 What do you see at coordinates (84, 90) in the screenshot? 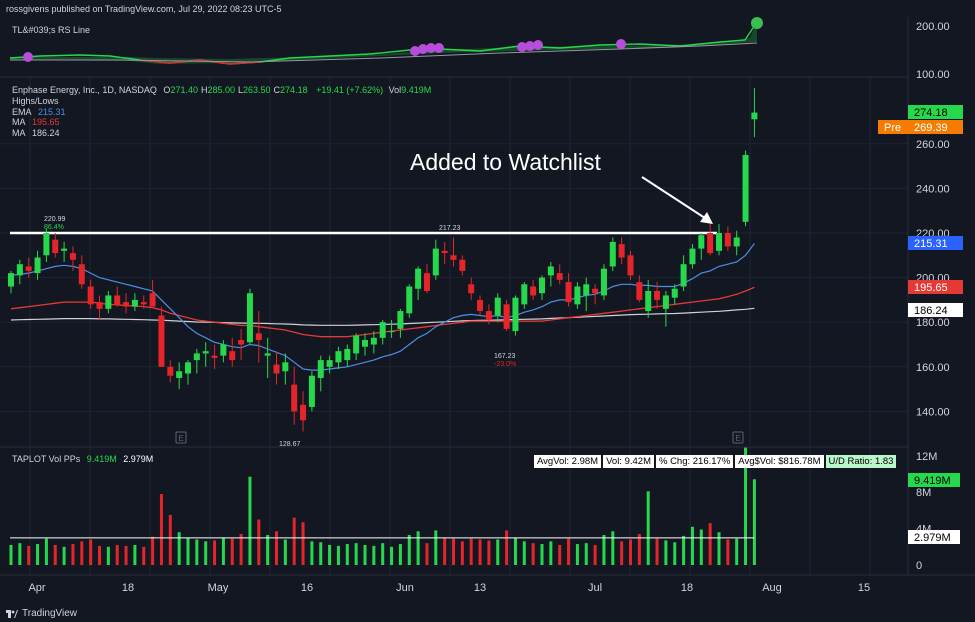
I see `symbol-title: Enphase Energy, Inc., 1D, NASDAQ` at bounding box center [84, 90].